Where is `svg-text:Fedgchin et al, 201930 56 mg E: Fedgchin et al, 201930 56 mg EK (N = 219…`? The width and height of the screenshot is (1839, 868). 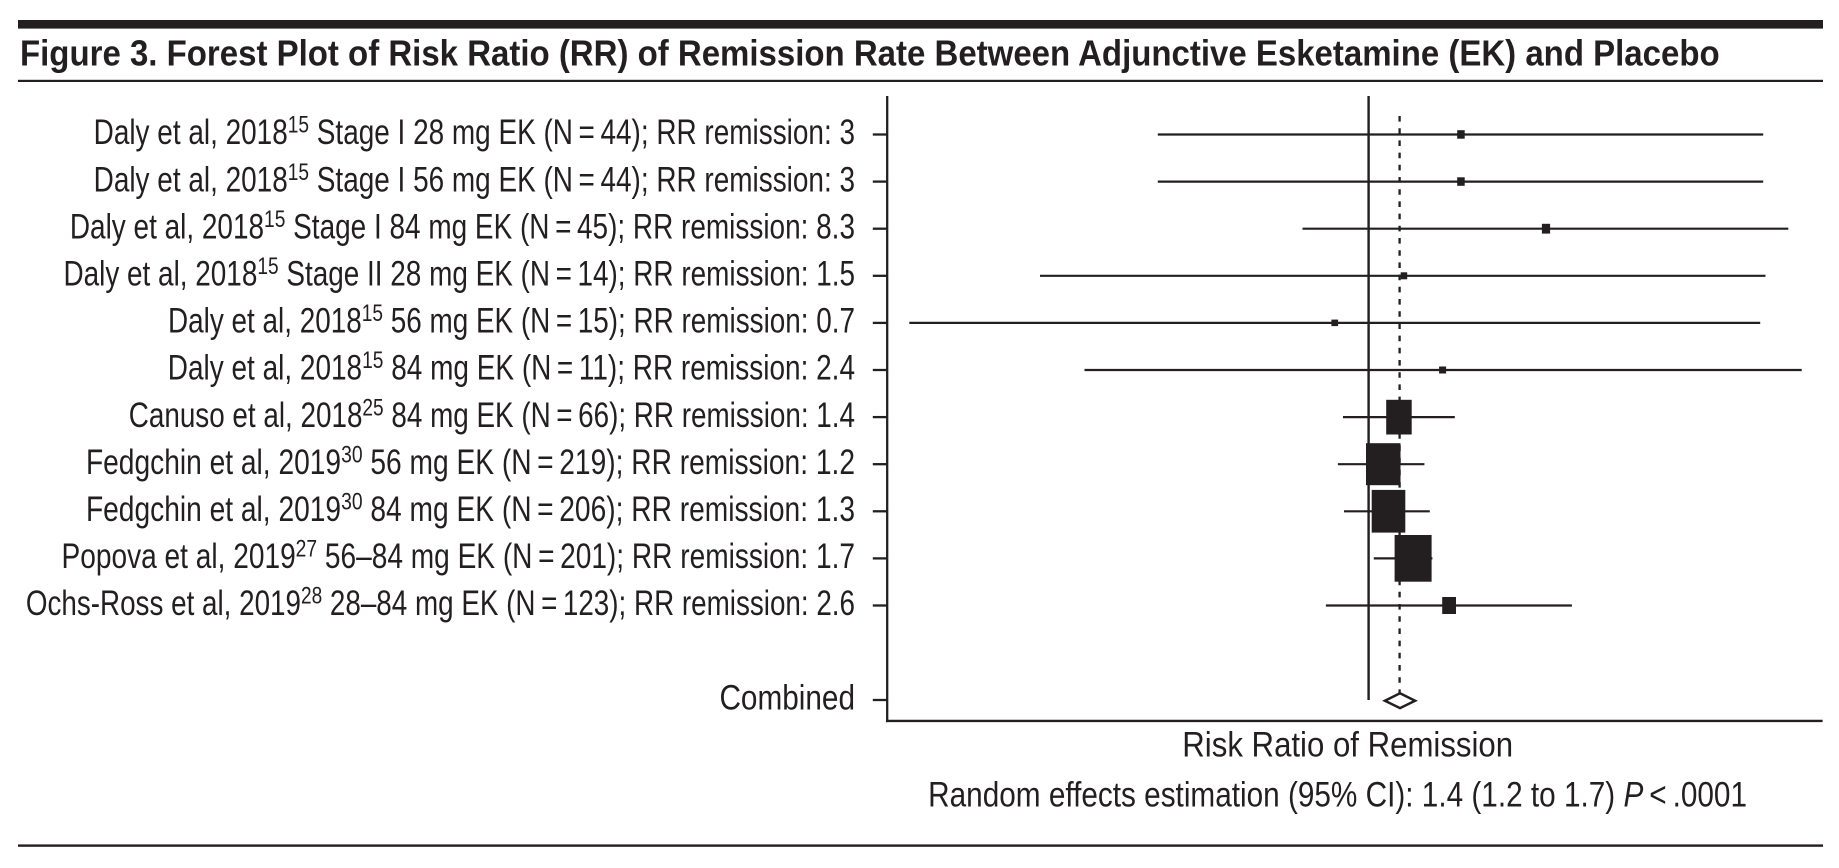
svg-text:Fedgchin et al, 201930 56 mg E: Fedgchin et al, 201930 56 mg EK (N = 219… is located at coordinates (470, 460).